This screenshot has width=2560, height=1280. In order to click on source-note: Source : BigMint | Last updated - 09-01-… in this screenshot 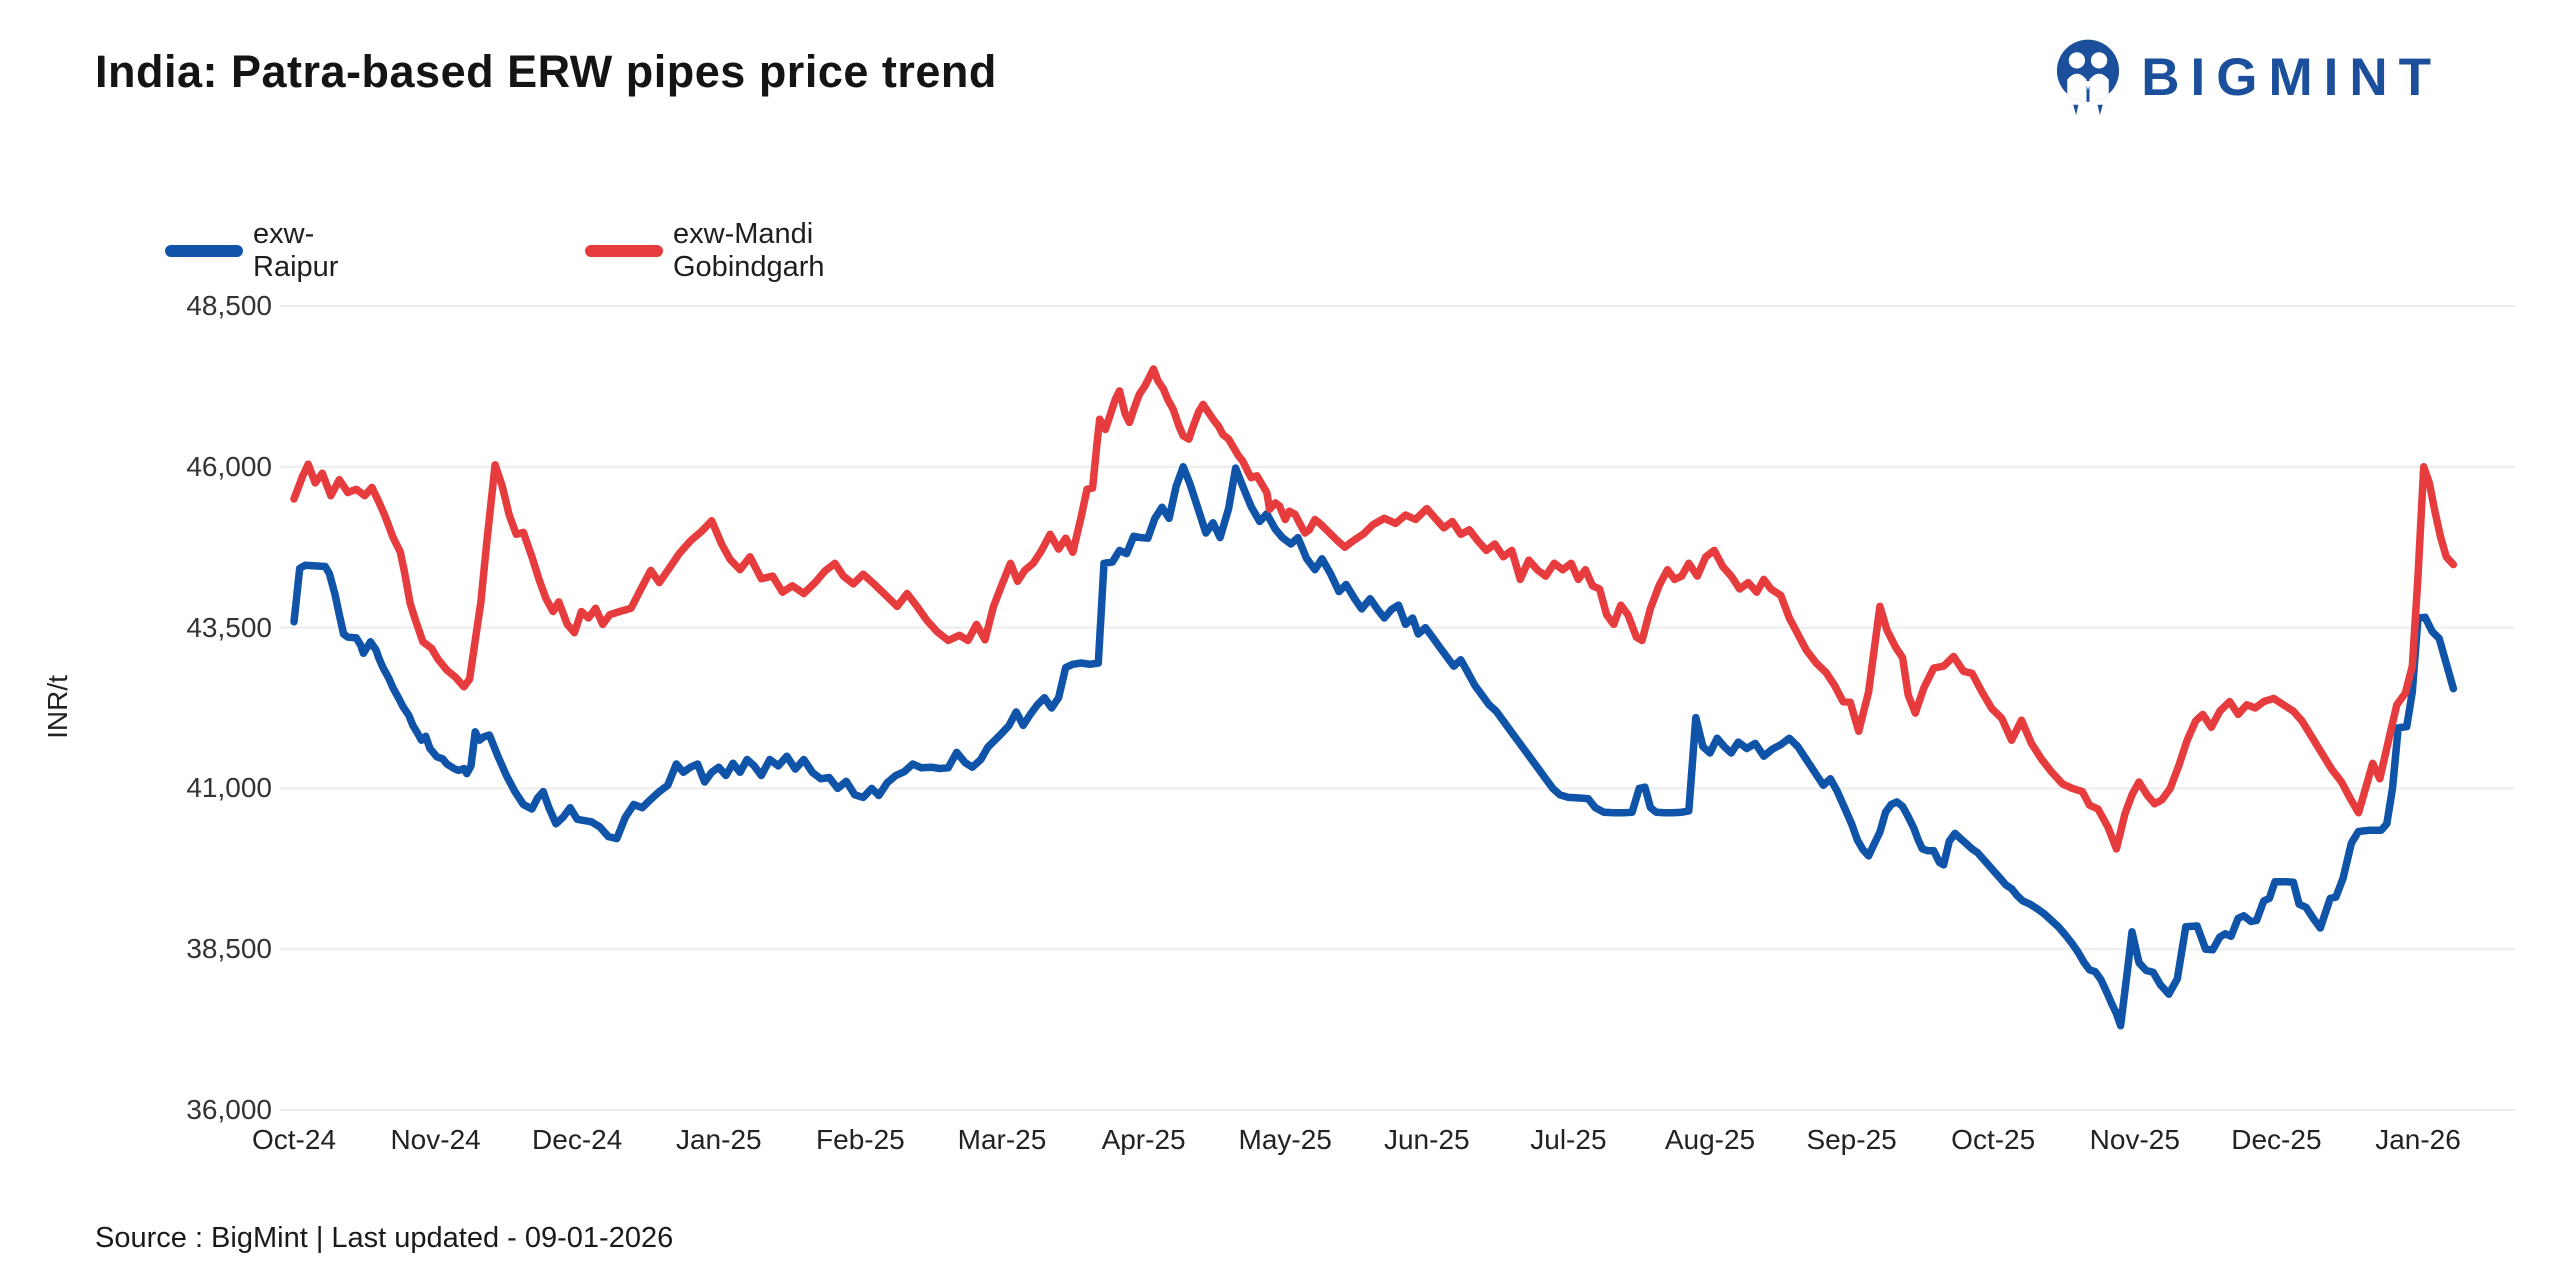, I will do `click(384, 1238)`.